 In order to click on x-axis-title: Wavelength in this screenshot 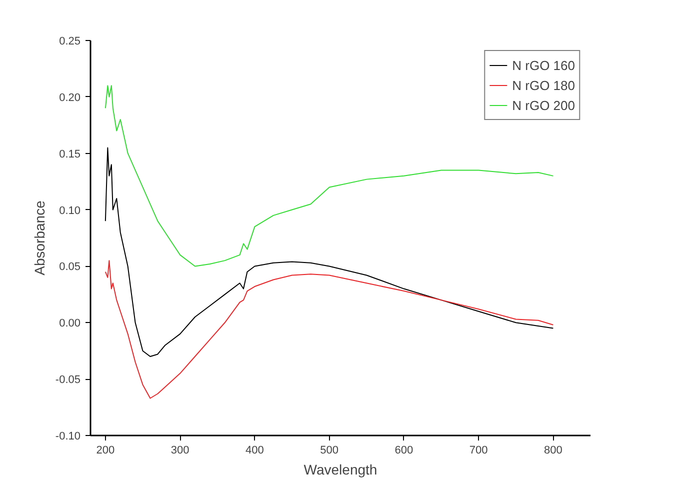, I will do `click(341, 470)`.